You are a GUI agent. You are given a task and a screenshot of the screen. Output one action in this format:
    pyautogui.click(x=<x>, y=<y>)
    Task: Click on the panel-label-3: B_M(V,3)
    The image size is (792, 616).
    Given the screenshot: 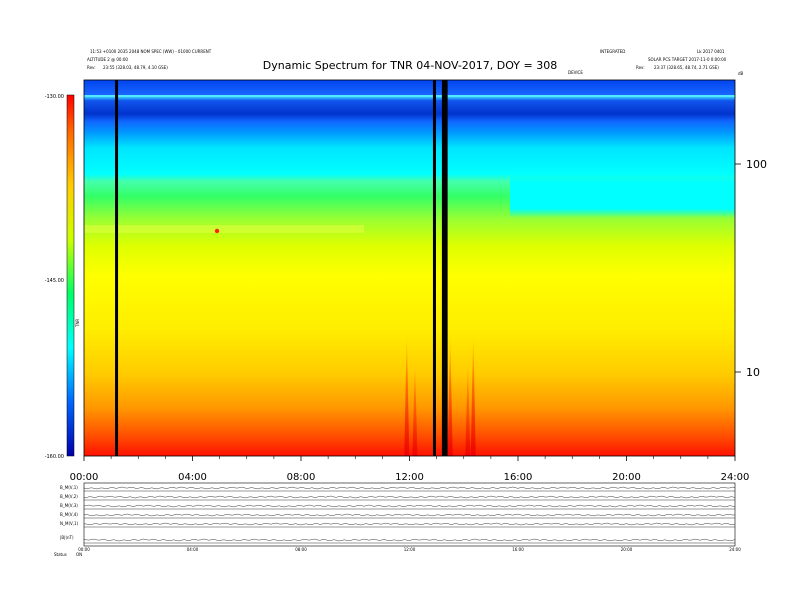 What is the action you would take?
    pyautogui.click(x=69, y=505)
    